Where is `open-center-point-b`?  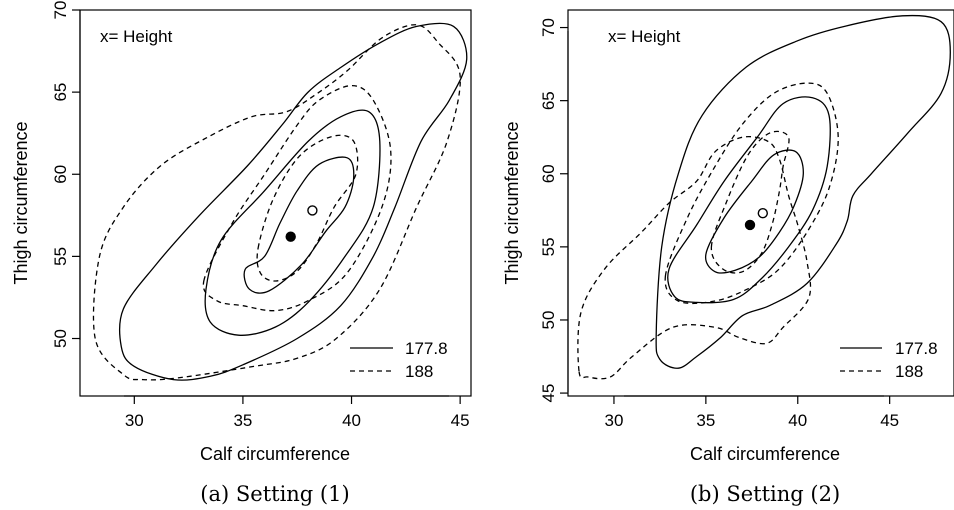 open-center-point-b is located at coordinates (762, 213).